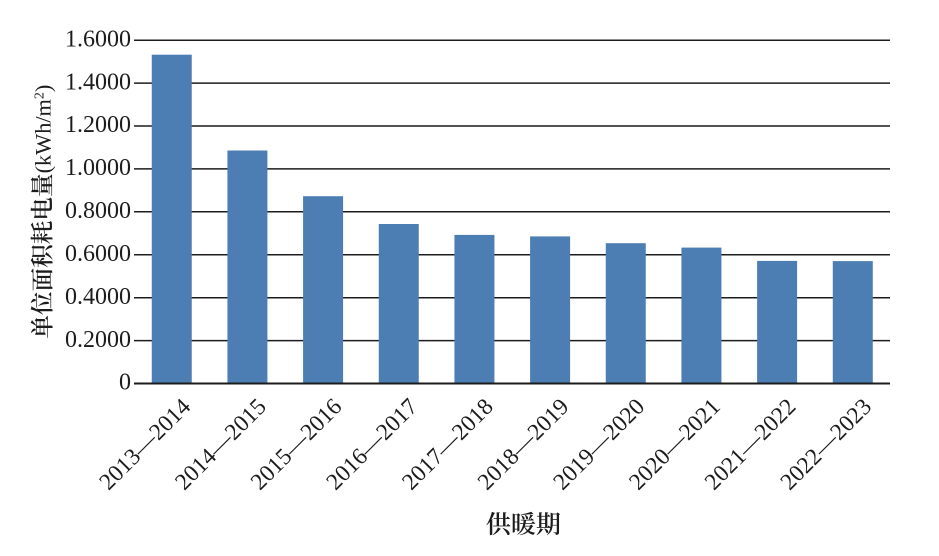  What do you see at coordinates (98, 254) in the screenshot?
I see `svg-text: 0.6000` at bounding box center [98, 254].